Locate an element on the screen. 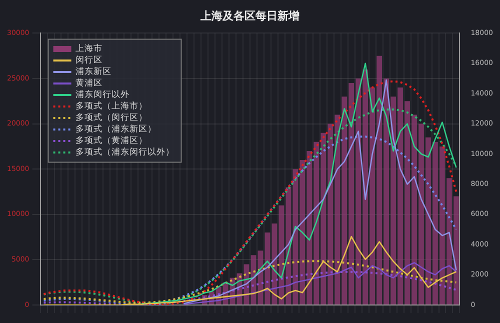 Image resolution: width=500 pixels, height=323 pixels. legend-label: 闵行区 is located at coordinates (88, 60).